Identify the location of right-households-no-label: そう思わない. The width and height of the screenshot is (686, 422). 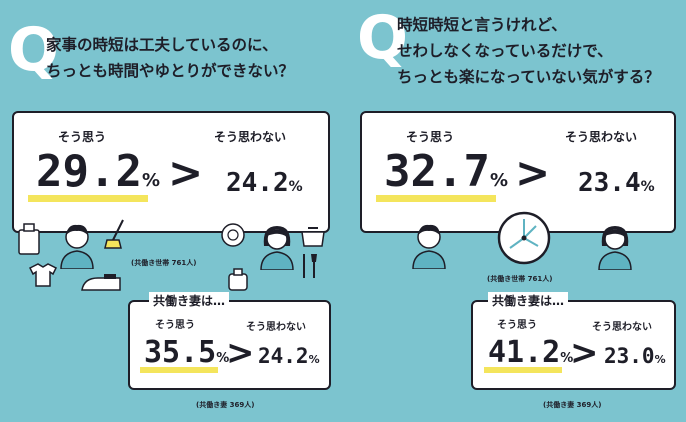
(601, 137).